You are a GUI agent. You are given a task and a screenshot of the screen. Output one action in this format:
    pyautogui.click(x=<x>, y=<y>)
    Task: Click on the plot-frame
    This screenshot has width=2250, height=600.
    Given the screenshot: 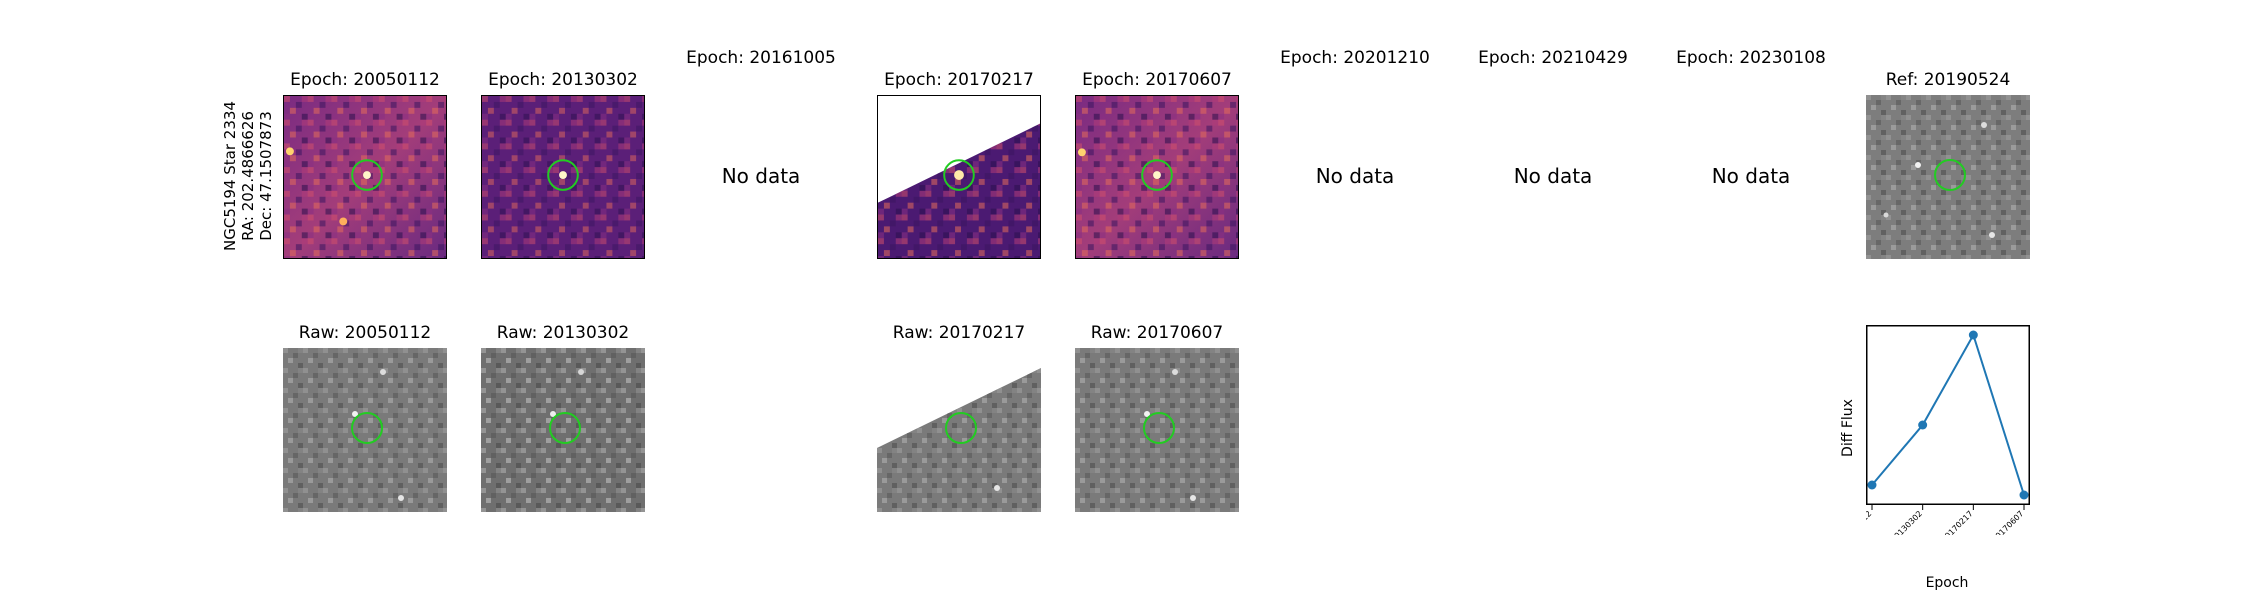 What is the action you would take?
    pyautogui.click(x=1948, y=415)
    